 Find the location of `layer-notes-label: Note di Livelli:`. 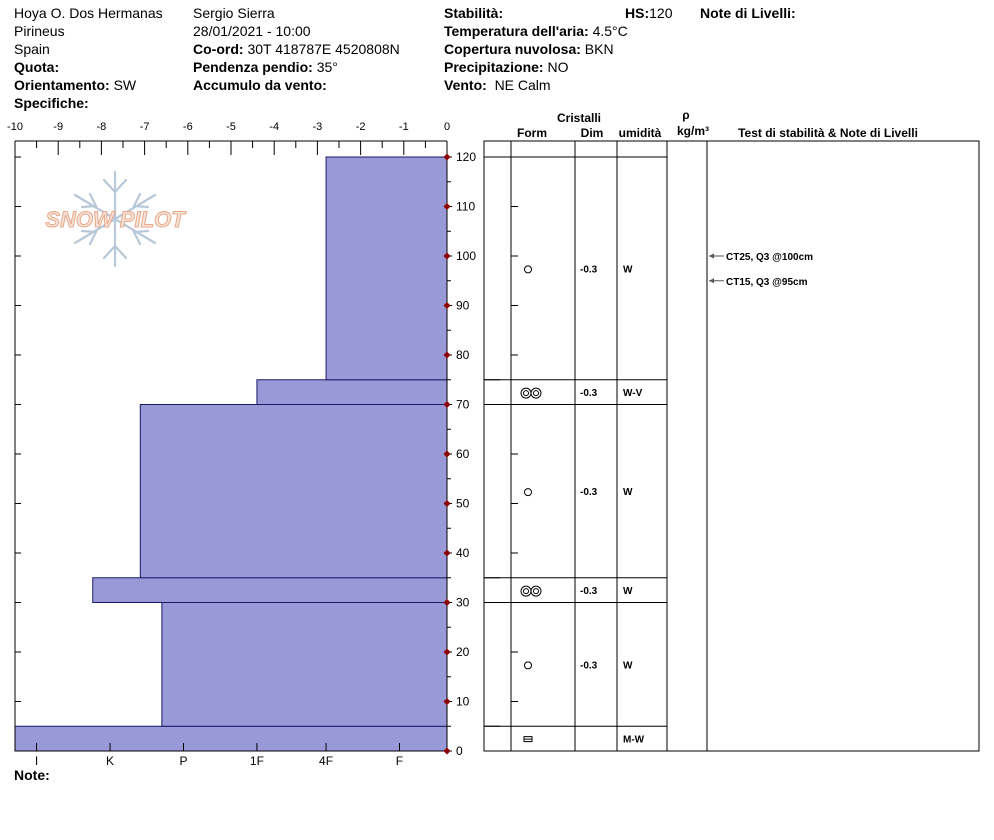

layer-notes-label: Note di Livelli: is located at coordinates (748, 13).